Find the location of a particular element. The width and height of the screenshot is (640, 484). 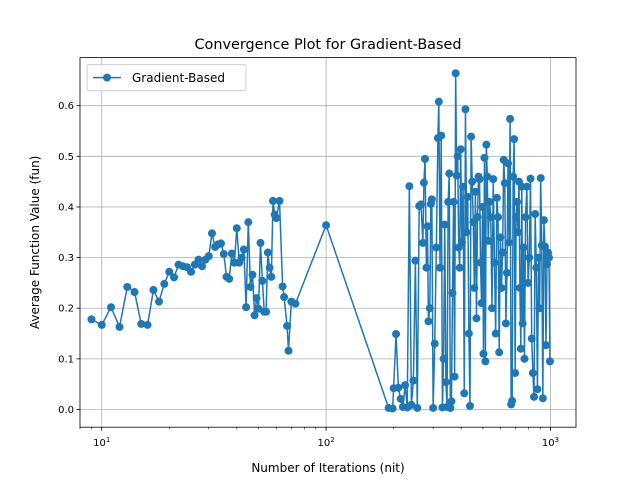

x-tick-label: 10¹ is located at coordinates (101, 442).